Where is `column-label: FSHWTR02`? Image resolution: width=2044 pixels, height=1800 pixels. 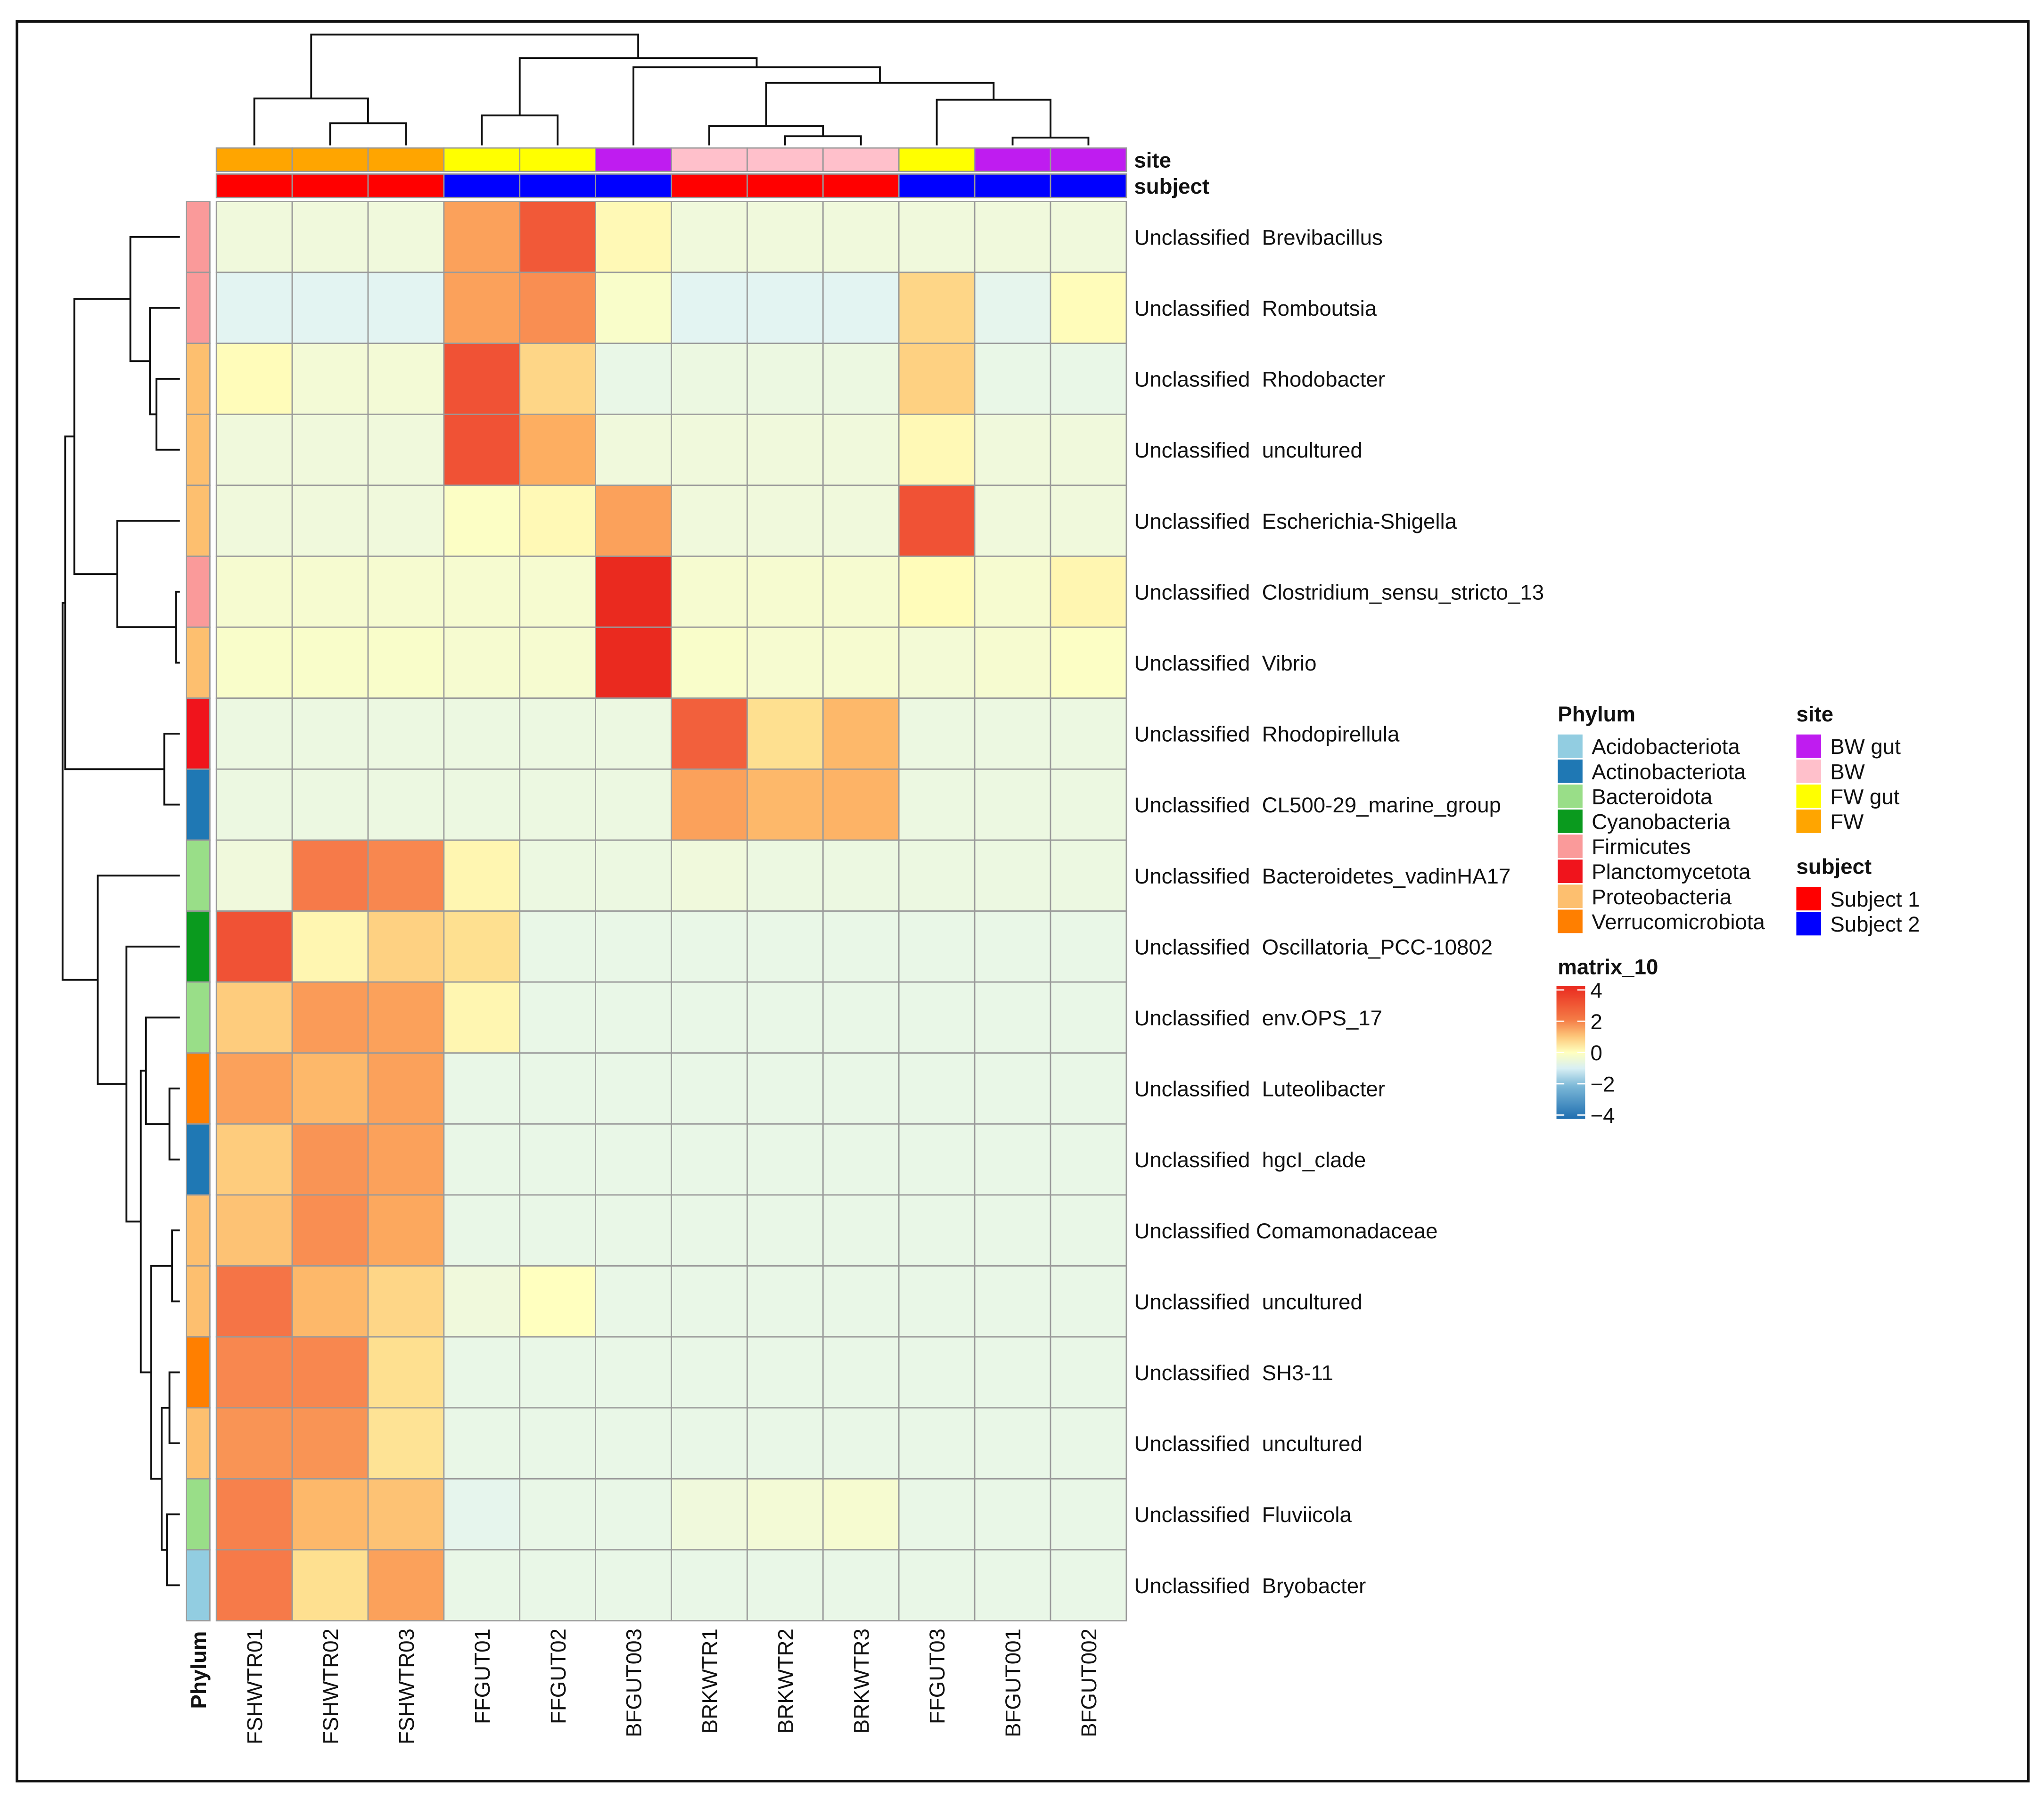
column-label: FSHWTR02 is located at coordinates (331, 1686).